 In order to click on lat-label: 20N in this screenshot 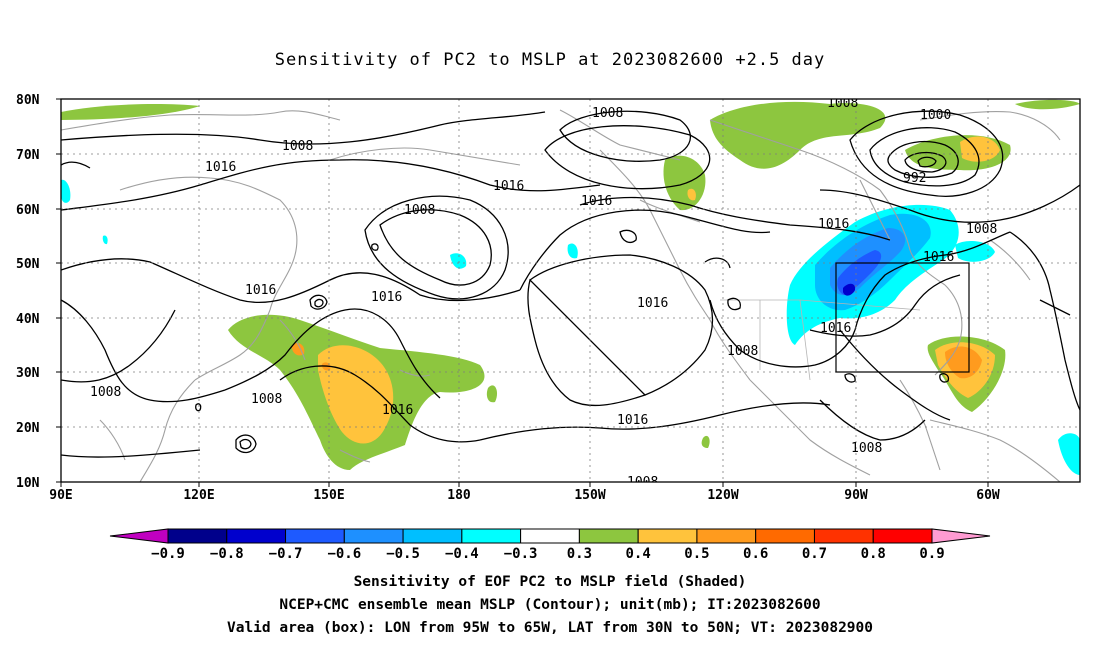, I will do `click(28, 428)`.